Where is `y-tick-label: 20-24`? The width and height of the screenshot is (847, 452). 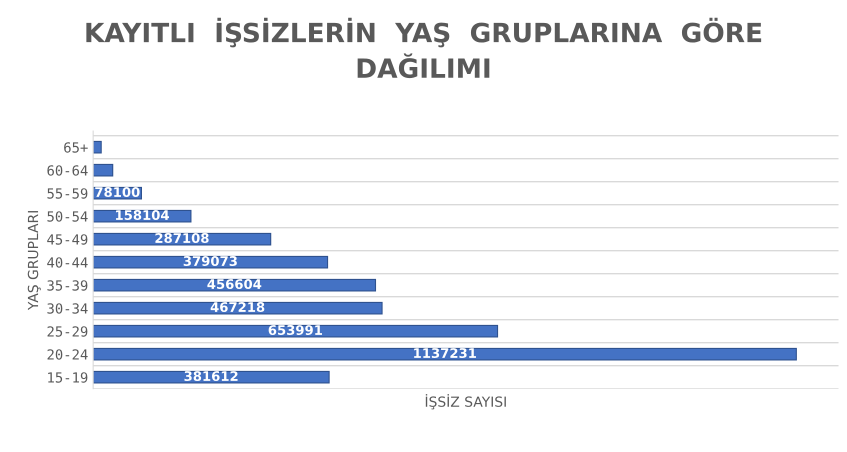
y-tick-label: 20-24 is located at coordinates (68, 354).